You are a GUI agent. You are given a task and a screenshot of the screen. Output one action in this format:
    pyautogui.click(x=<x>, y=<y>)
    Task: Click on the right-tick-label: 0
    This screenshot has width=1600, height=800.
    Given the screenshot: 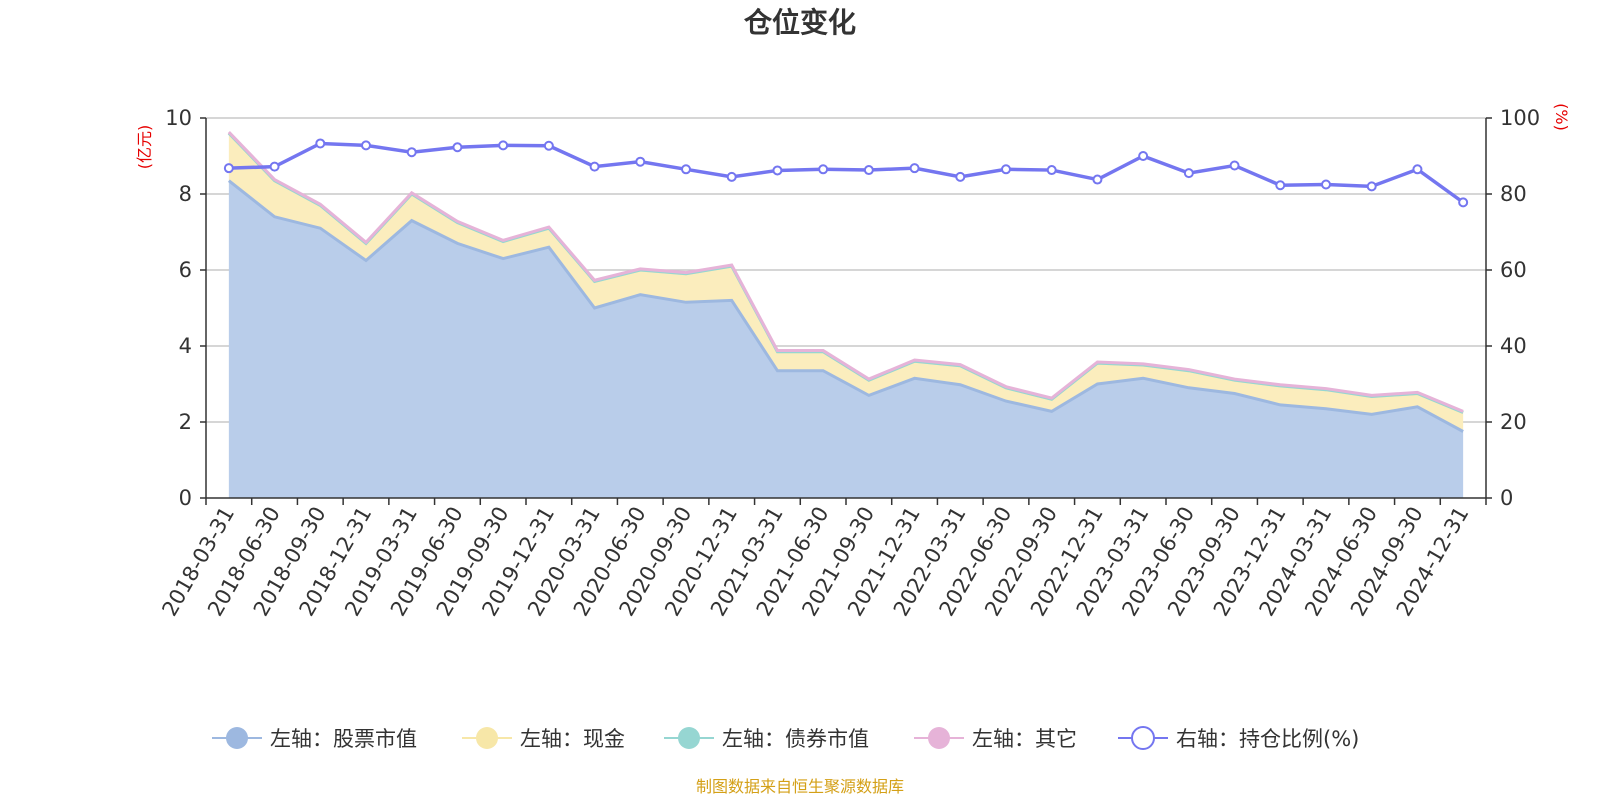 What is the action you would take?
    pyautogui.click(x=1506, y=498)
    